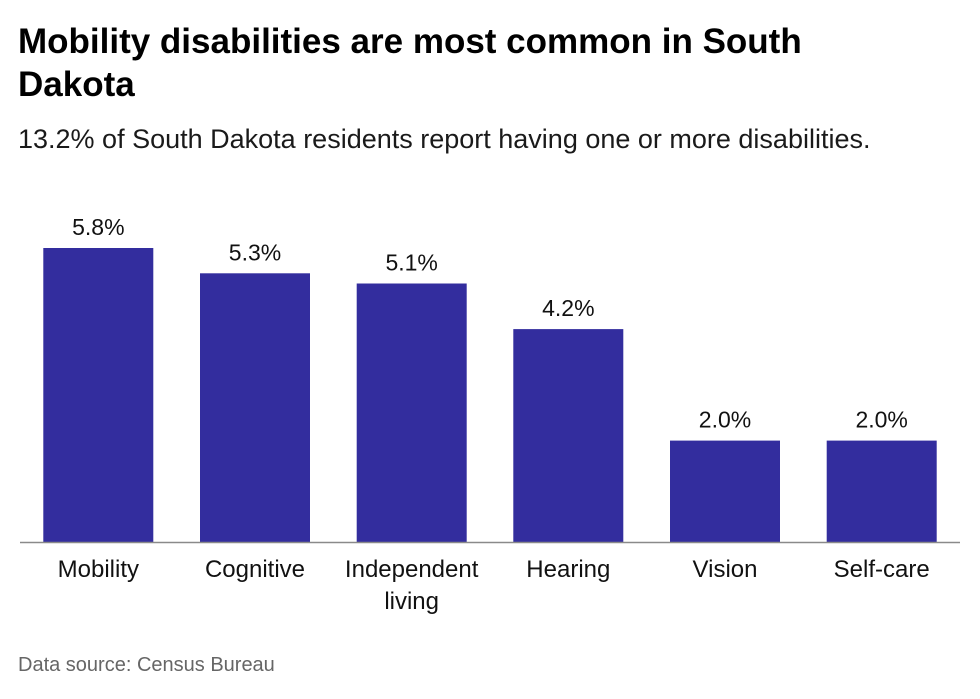 The width and height of the screenshot is (980, 699). I want to click on value-label: 5.8%, so click(98, 227).